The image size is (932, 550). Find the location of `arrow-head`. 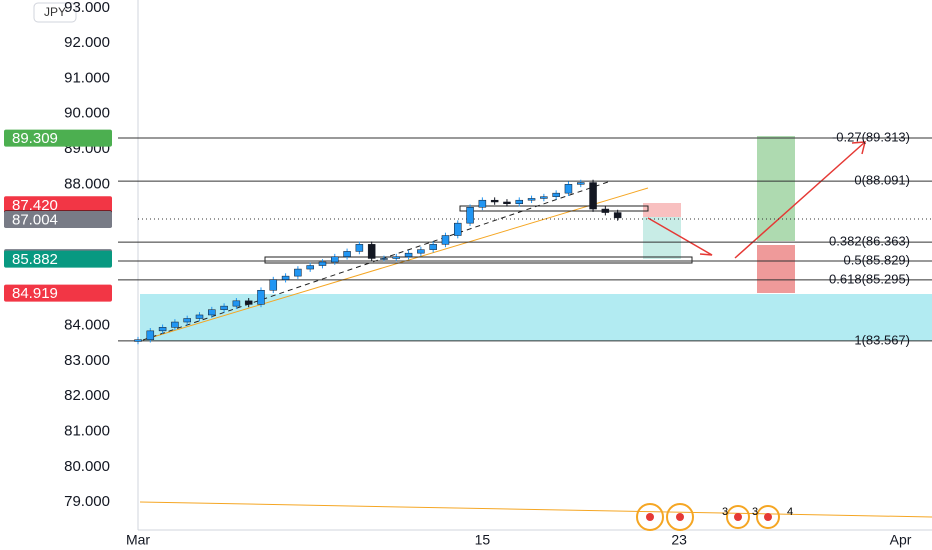

arrow-head is located at coordinates (858, 148).